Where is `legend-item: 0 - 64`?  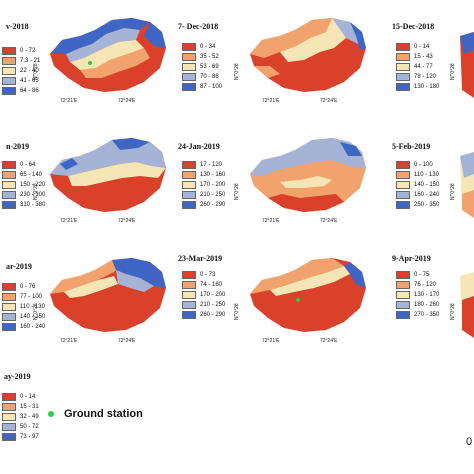 legend-item: 0 - 64 is located at coordinates (23, 165).